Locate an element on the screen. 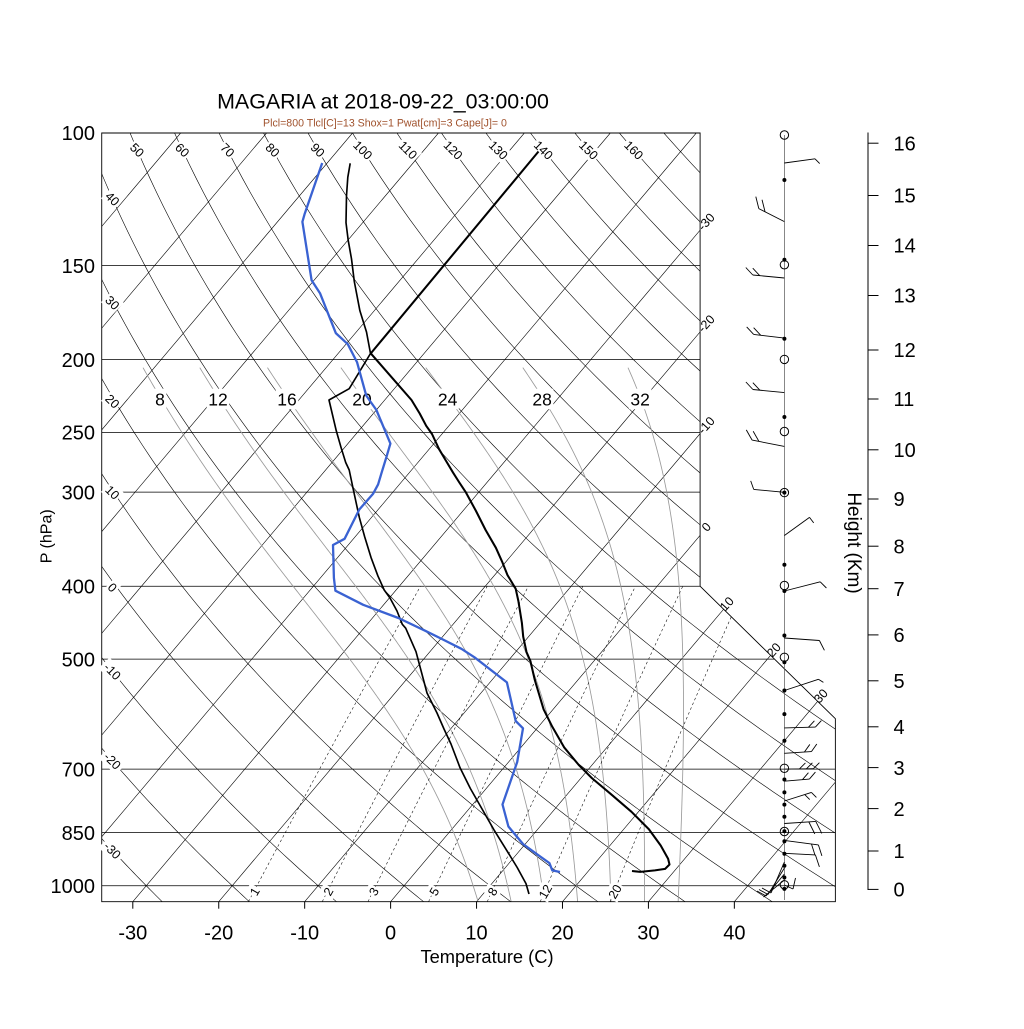  svg-text: 1 is located at coordinates (899, 852).